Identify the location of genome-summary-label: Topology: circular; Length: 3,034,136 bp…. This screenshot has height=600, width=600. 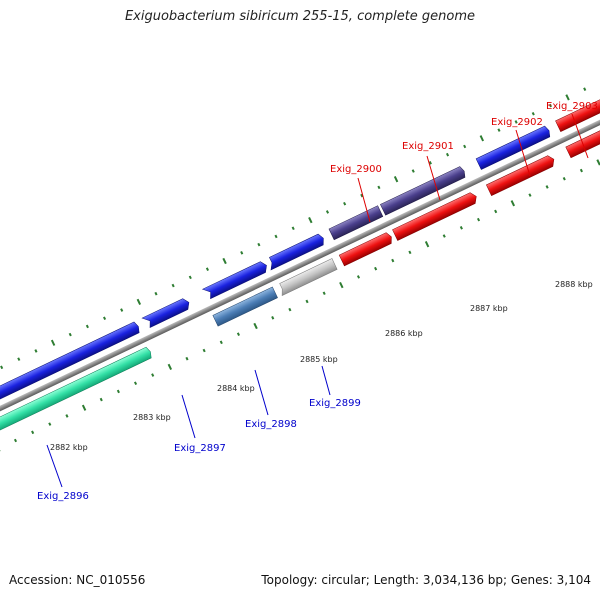
(426, 580).